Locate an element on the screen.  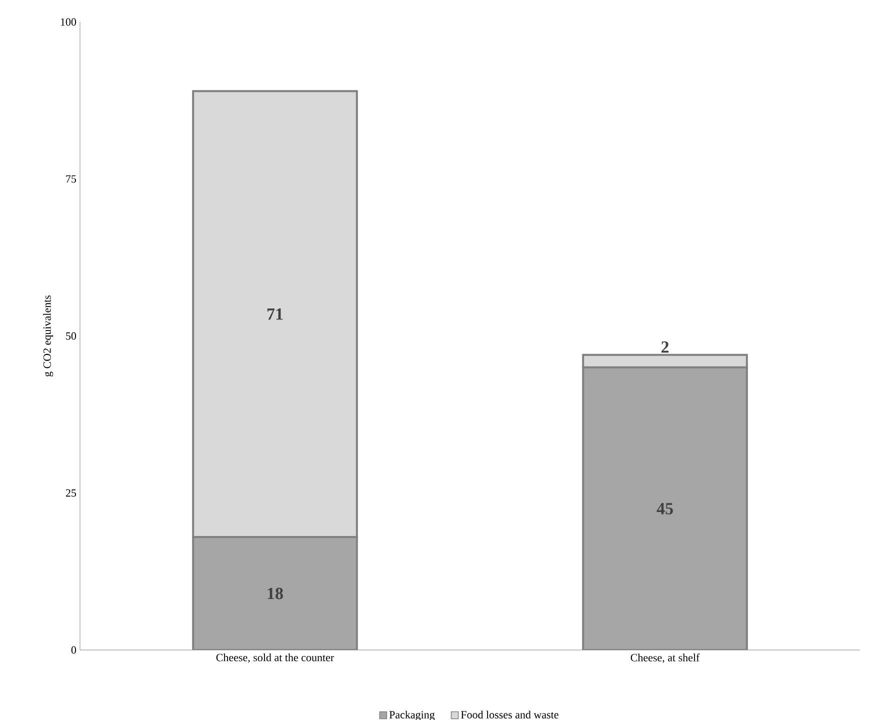
x-tick-label: Cheese, sold at the counter is located at coordinates (275, 658).